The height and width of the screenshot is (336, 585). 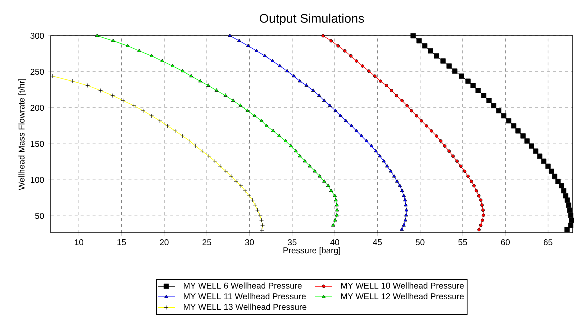 What do you see at coordinates (22, 134) in the screenshot?
I see `y-axis-title: Wellhead Mass Flowrate [t/hr]` at bounding box center [22, 134].